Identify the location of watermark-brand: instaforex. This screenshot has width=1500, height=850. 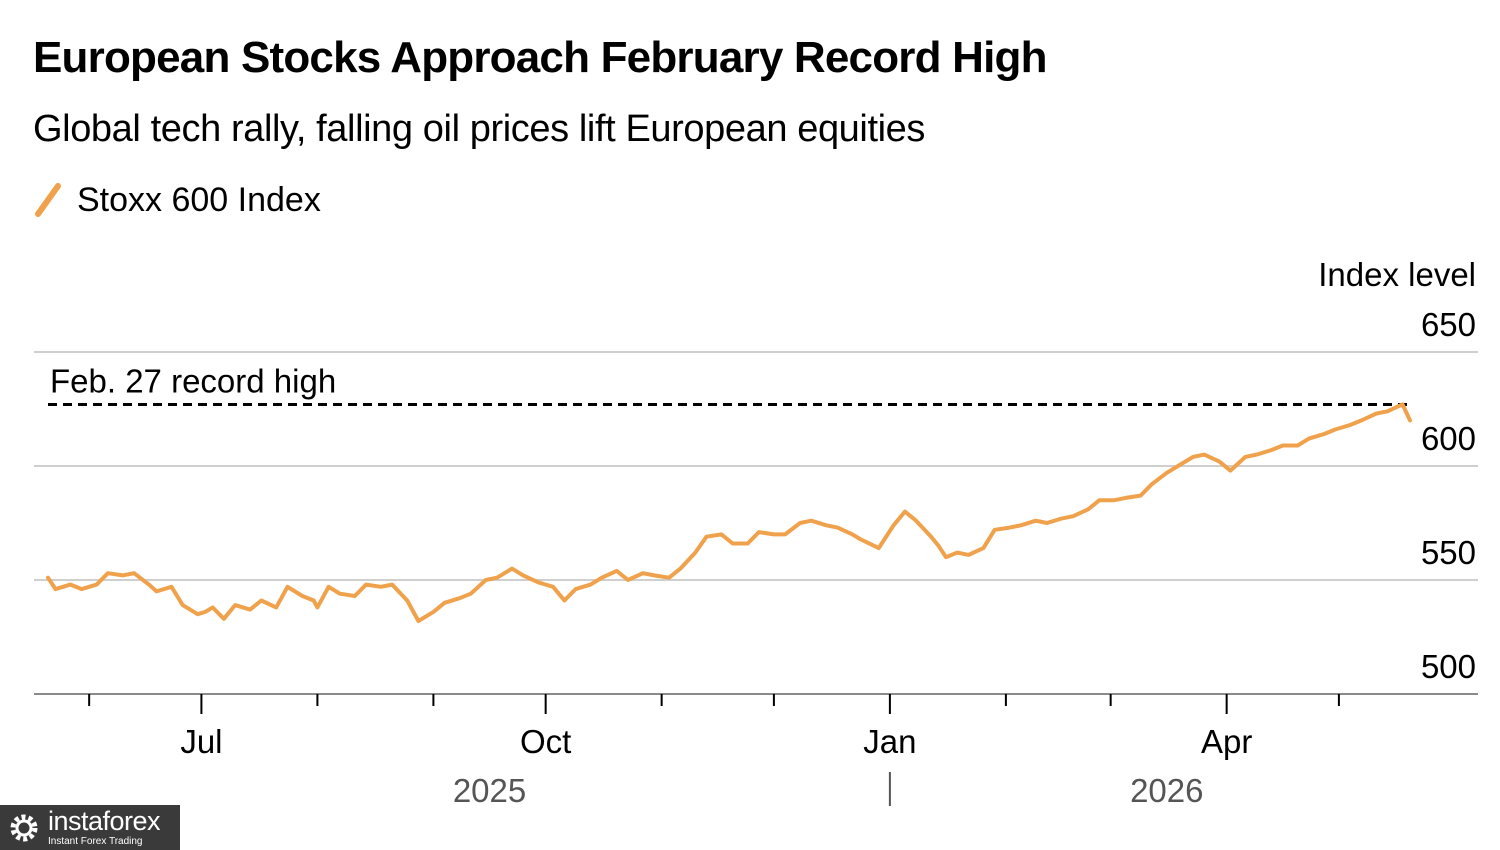
(104, 821).